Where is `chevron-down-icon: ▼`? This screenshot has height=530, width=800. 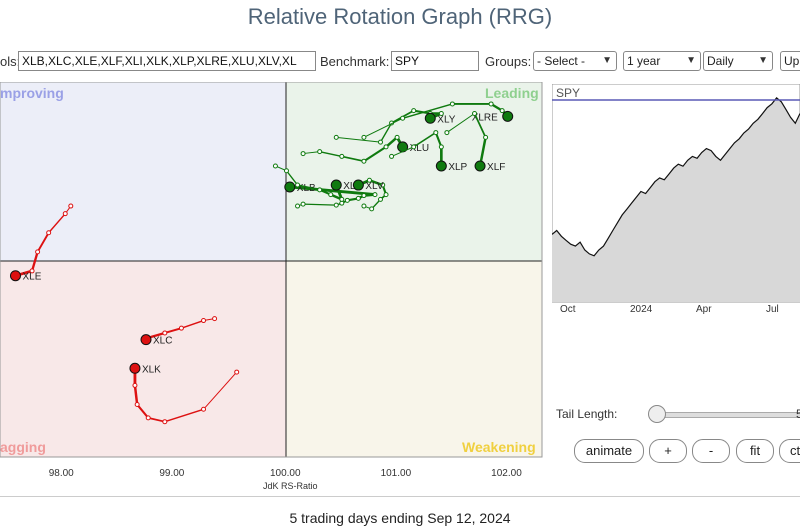 chevron-down-icon: ▼ is located at coordinates (691, 60).